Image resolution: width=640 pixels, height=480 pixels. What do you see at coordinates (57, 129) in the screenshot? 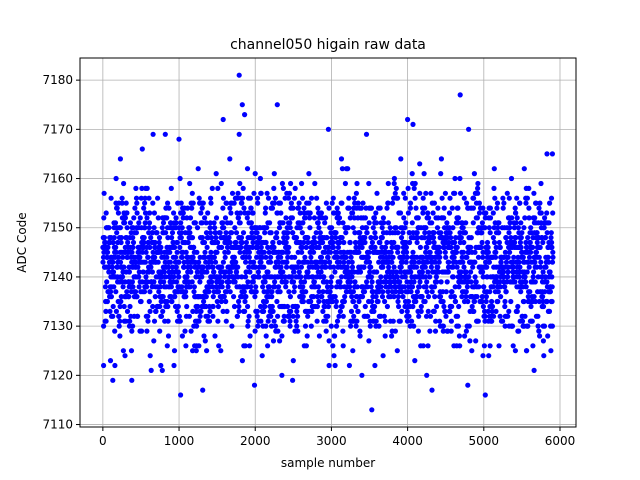
I see `y-tick-label: 7170` at bounding box center [57, 129].